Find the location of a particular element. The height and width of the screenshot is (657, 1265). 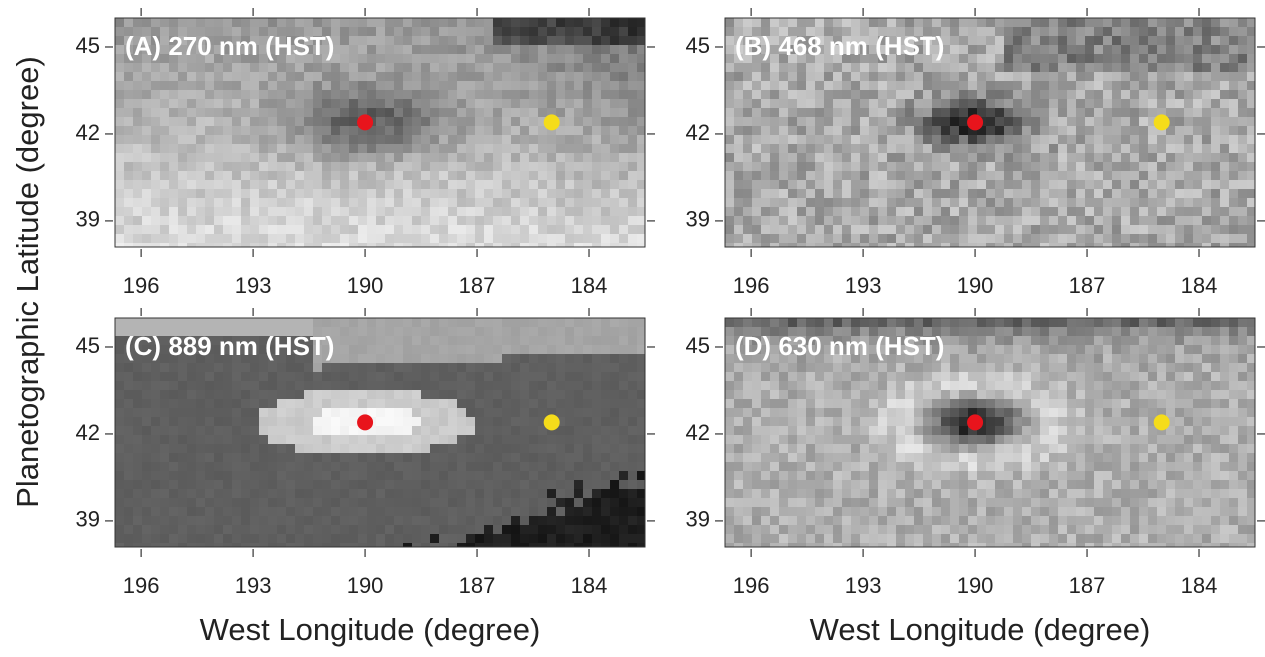

x-tick-label: 184 is located at coordinates (1199, 285).